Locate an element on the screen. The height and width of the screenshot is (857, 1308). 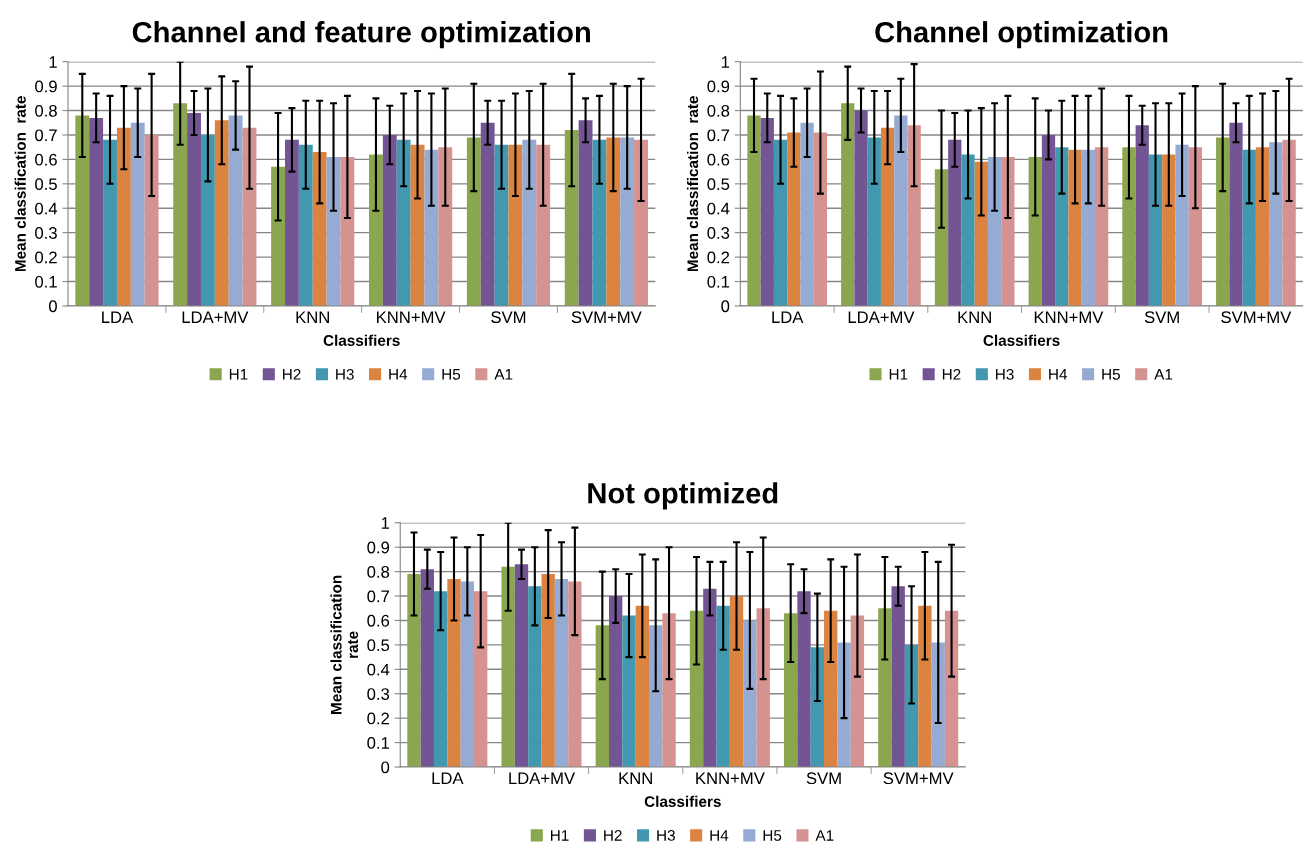
y-tick-label: 0.4 is located at coordinates (46, 208).